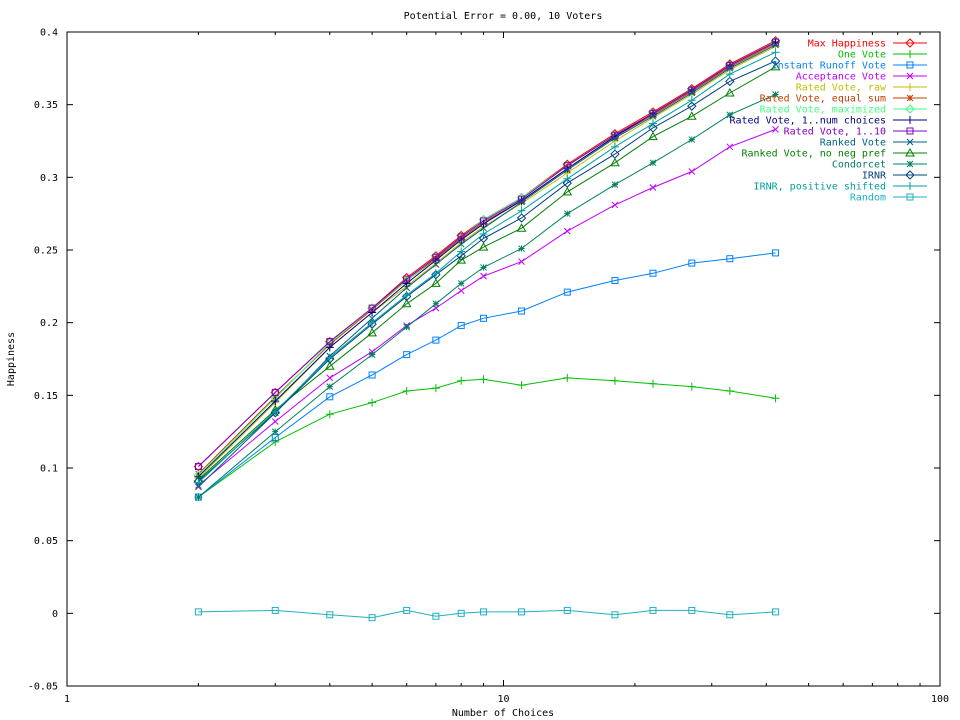  What do you see at coordinates (49, 33) in the screenshot?
I see `y-tick-label: 0.4` at bounding box center [49, 33].